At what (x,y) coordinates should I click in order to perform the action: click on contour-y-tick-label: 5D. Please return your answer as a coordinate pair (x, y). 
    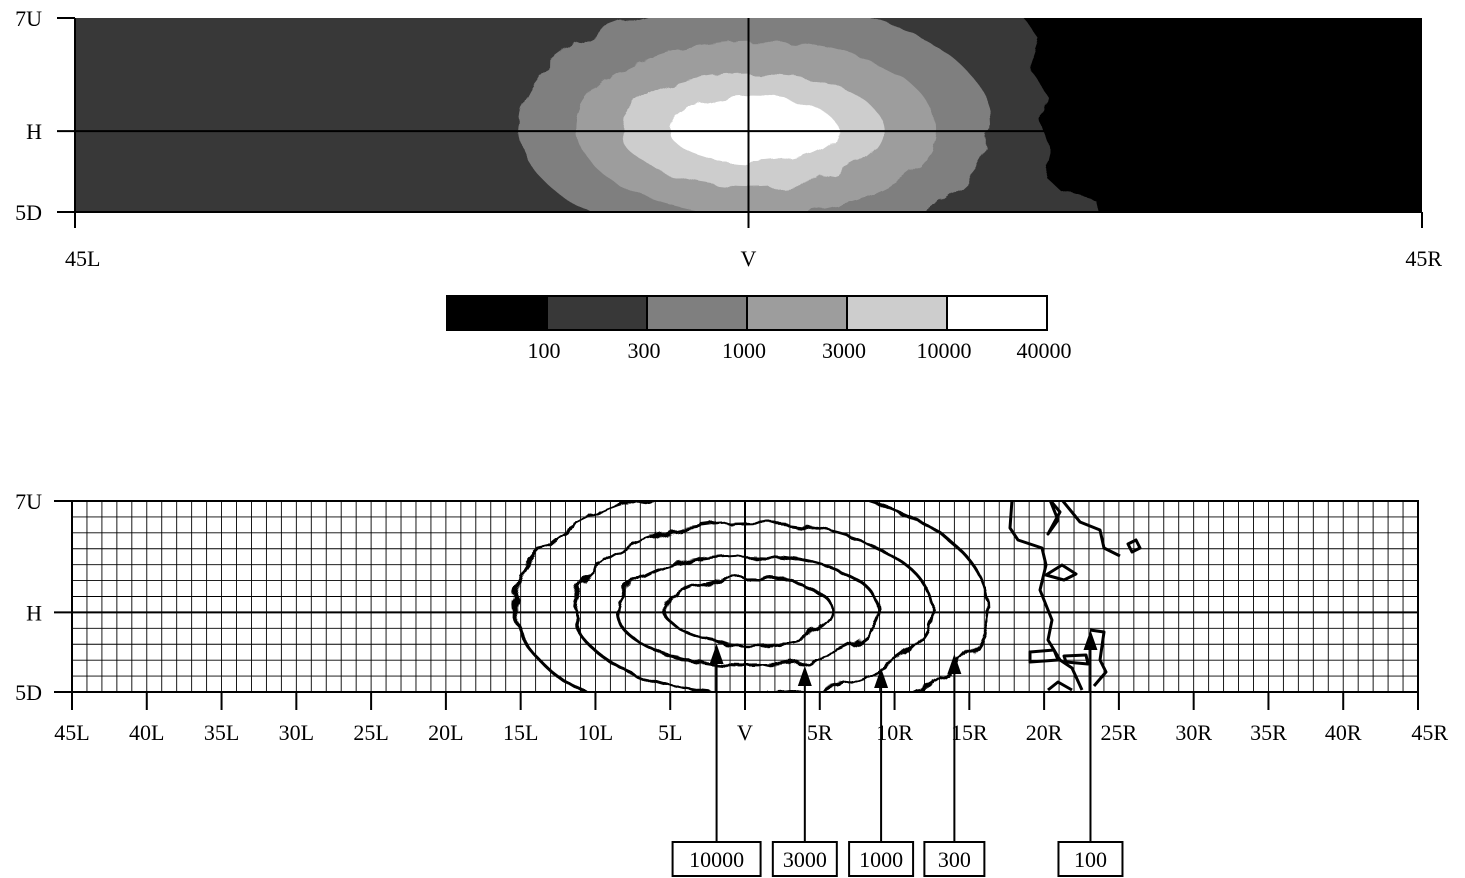
    Looking at the image, I should click on (28, 692).